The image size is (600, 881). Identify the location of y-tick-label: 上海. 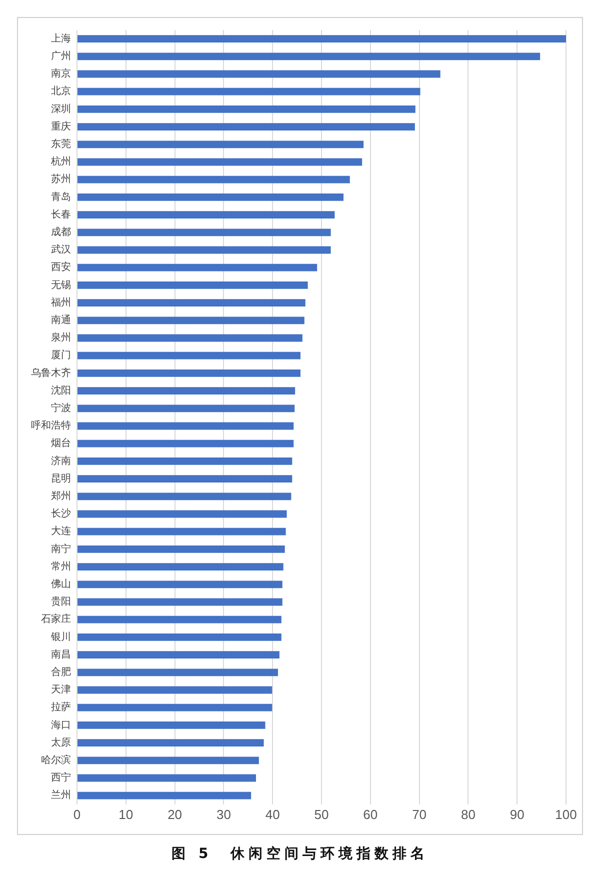
(61, 38).